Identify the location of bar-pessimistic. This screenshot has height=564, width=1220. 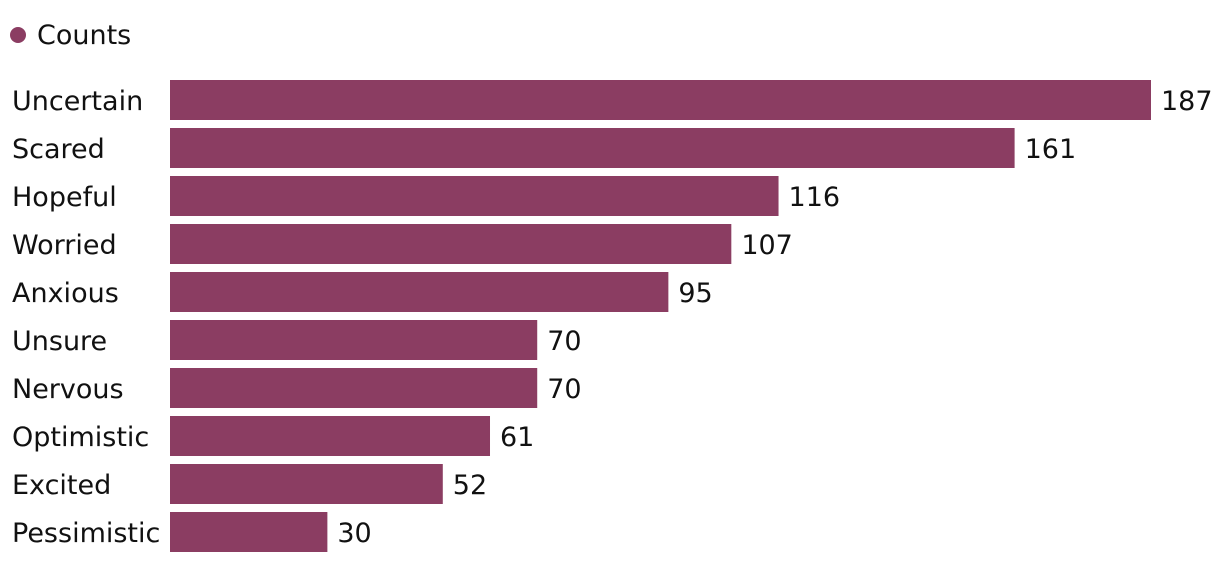
(249, 532).